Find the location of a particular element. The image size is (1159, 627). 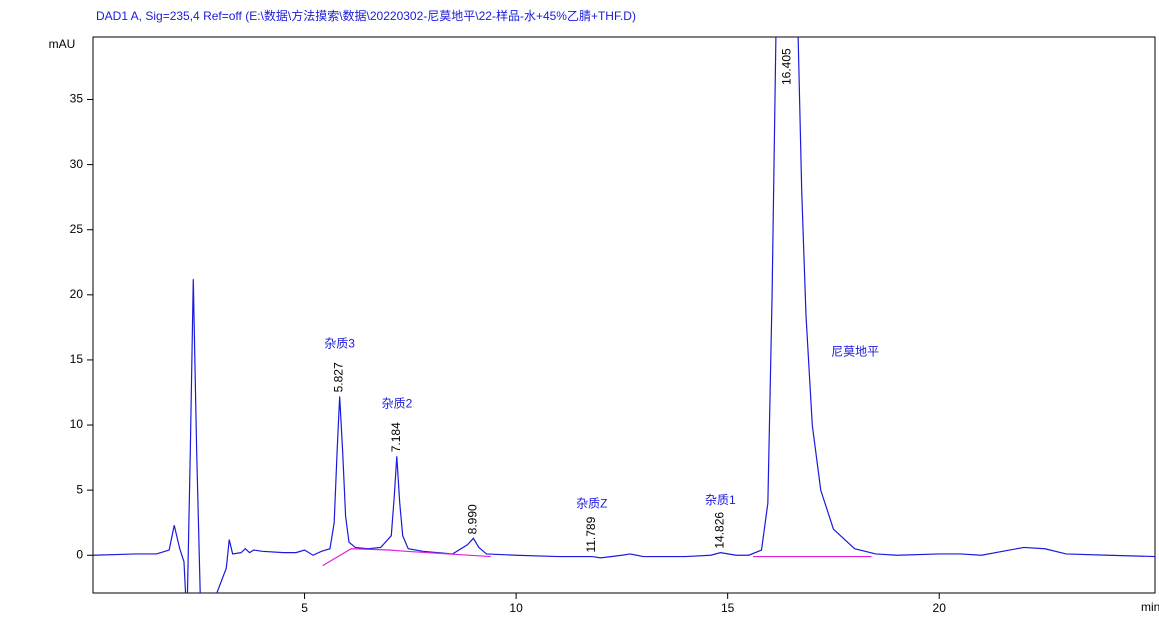

y-tick-label: 10 is located at coordinates (77, 424).